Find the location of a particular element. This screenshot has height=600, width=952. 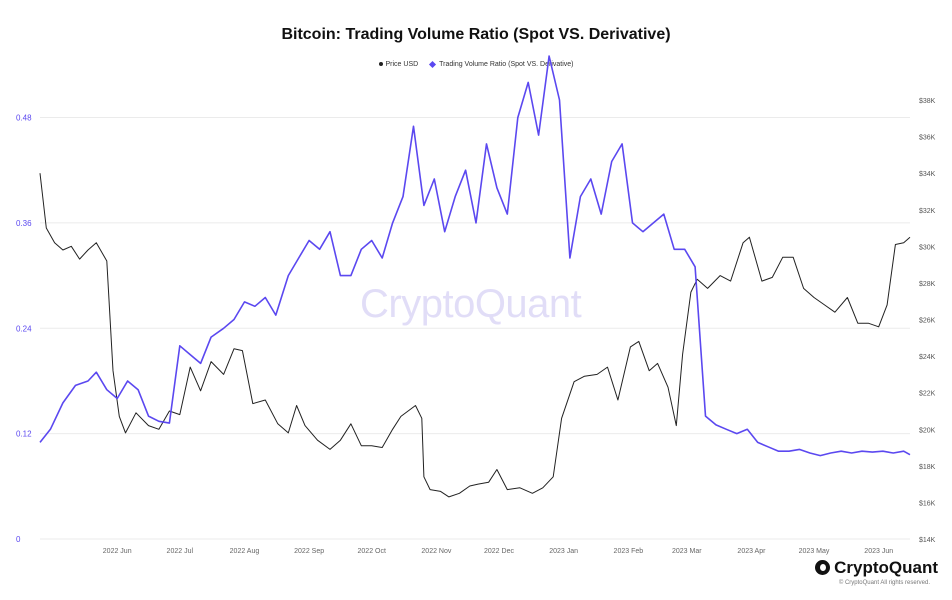

right-tick-label: $28K is located at coordinates (927, 284).